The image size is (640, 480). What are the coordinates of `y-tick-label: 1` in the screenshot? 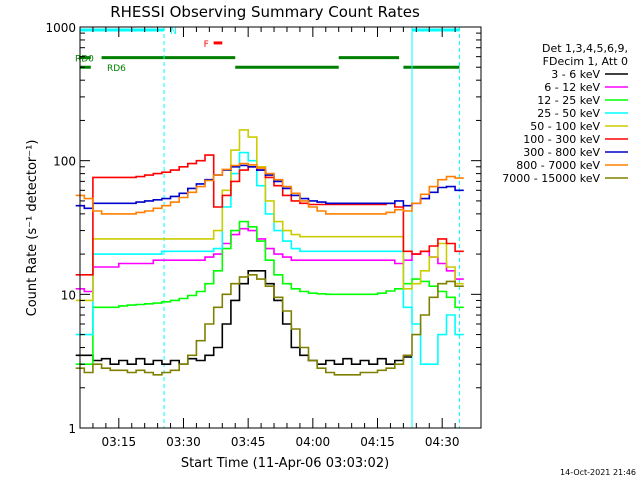 It's located at (72, 429).